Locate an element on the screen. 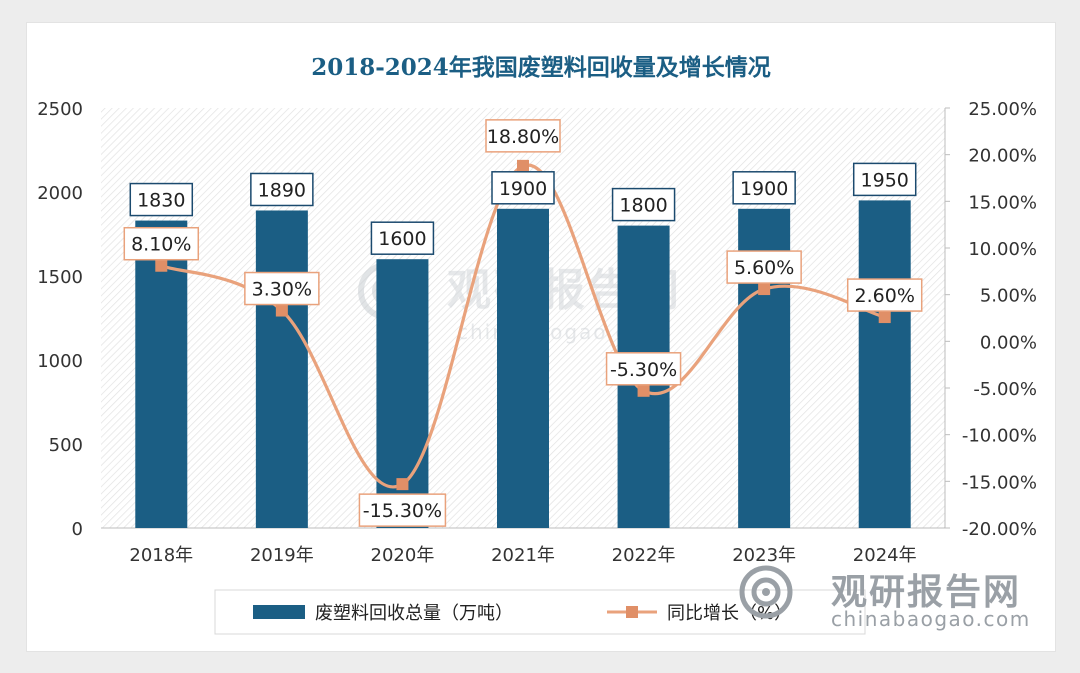 The image size is (1080, 673). x-tick-label: 2020年 is located at coordinates (403, 555).